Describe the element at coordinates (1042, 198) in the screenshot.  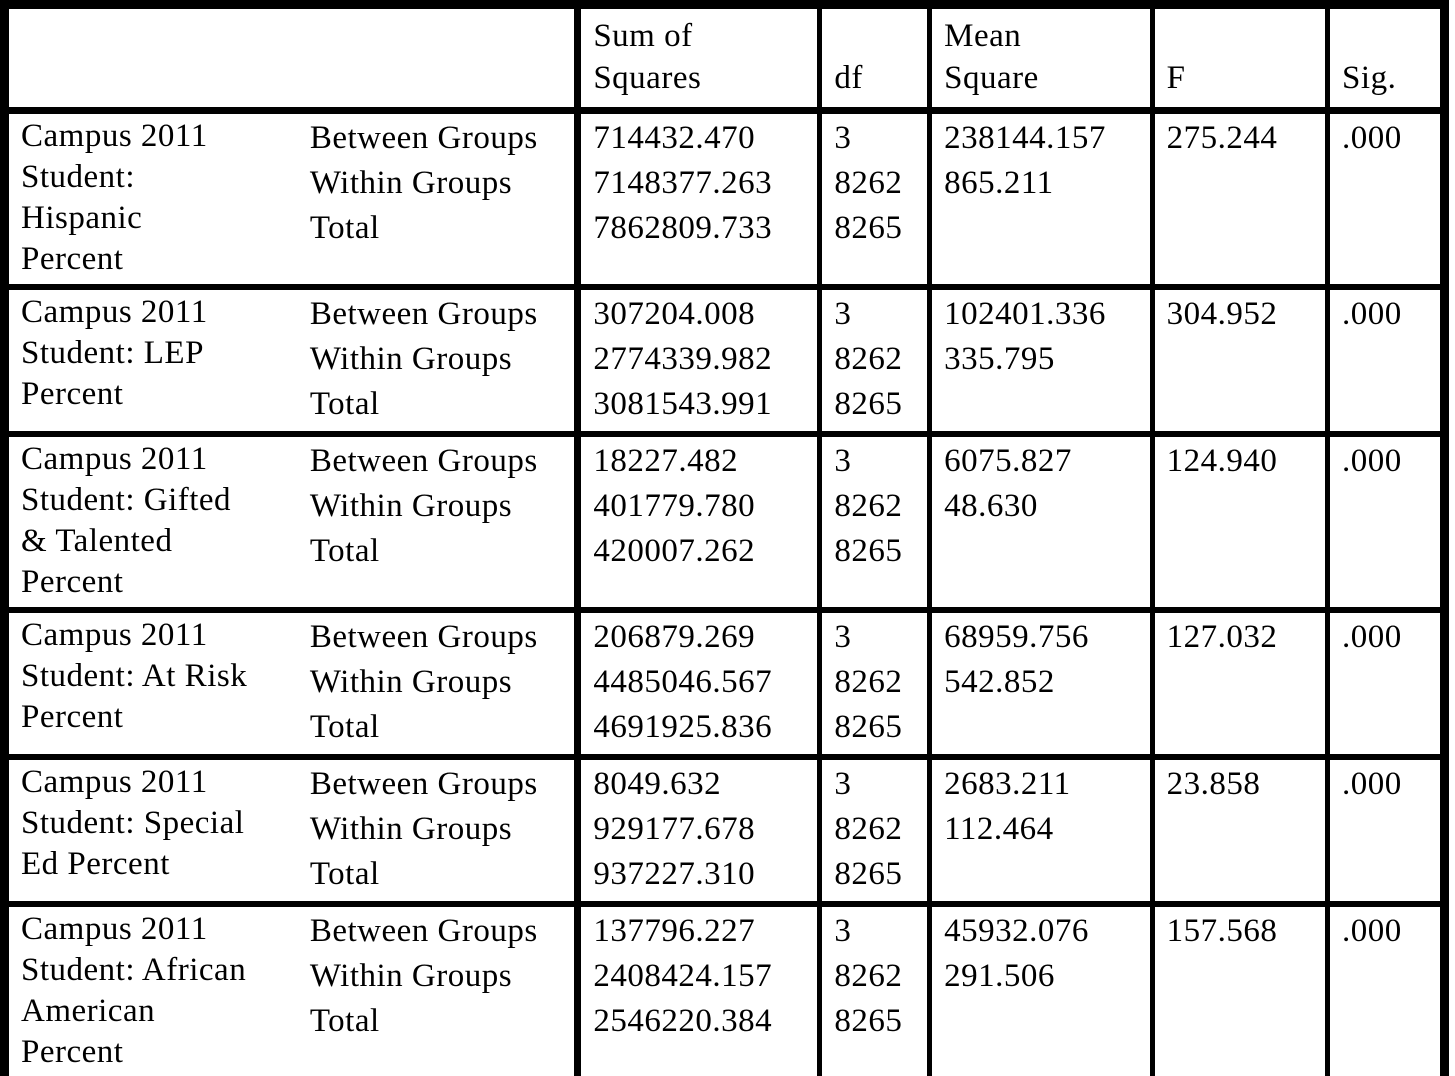
I see `mean-square-cell: 238144.157 865.211` at that location.